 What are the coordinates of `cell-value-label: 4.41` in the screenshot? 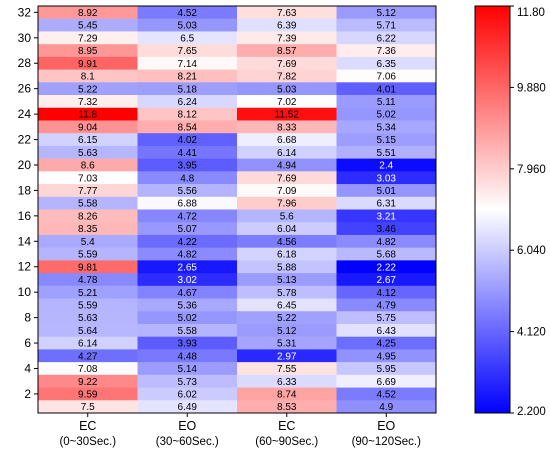 It's located at (188, 153).